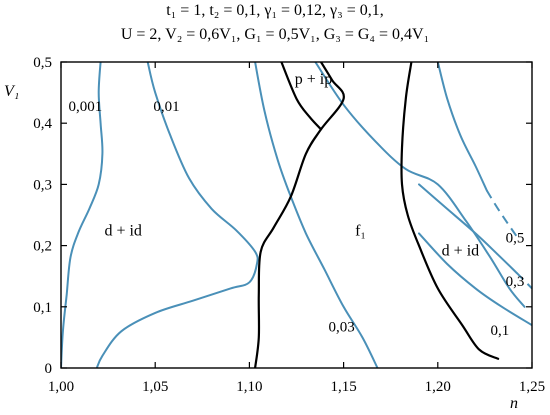 Image resolution: width=550 pixels, height=415 pixels. What do you see at coordinates (49, 369) in the screenshot?
I see `y-tick-label: 0` at bounding box center [49, 369].